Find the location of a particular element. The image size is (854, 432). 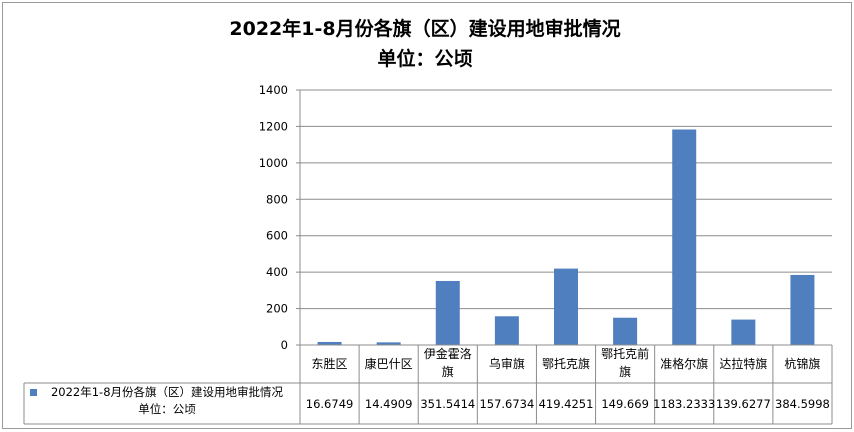

y-tick-label: 400 is located at coordinates (277, 272).